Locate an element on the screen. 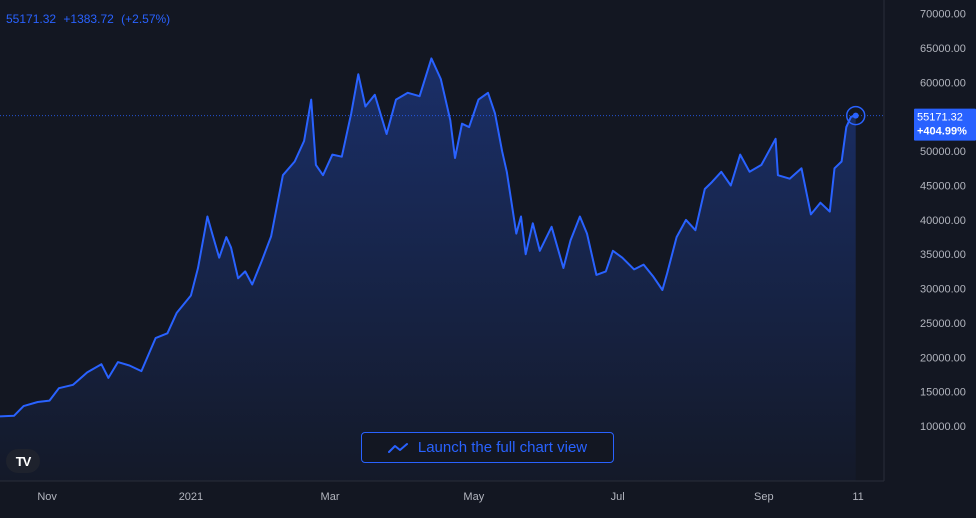 This screenshot has height=518, width=976. y-tick-label: 70000.00 is located at coordinates (943, 15).